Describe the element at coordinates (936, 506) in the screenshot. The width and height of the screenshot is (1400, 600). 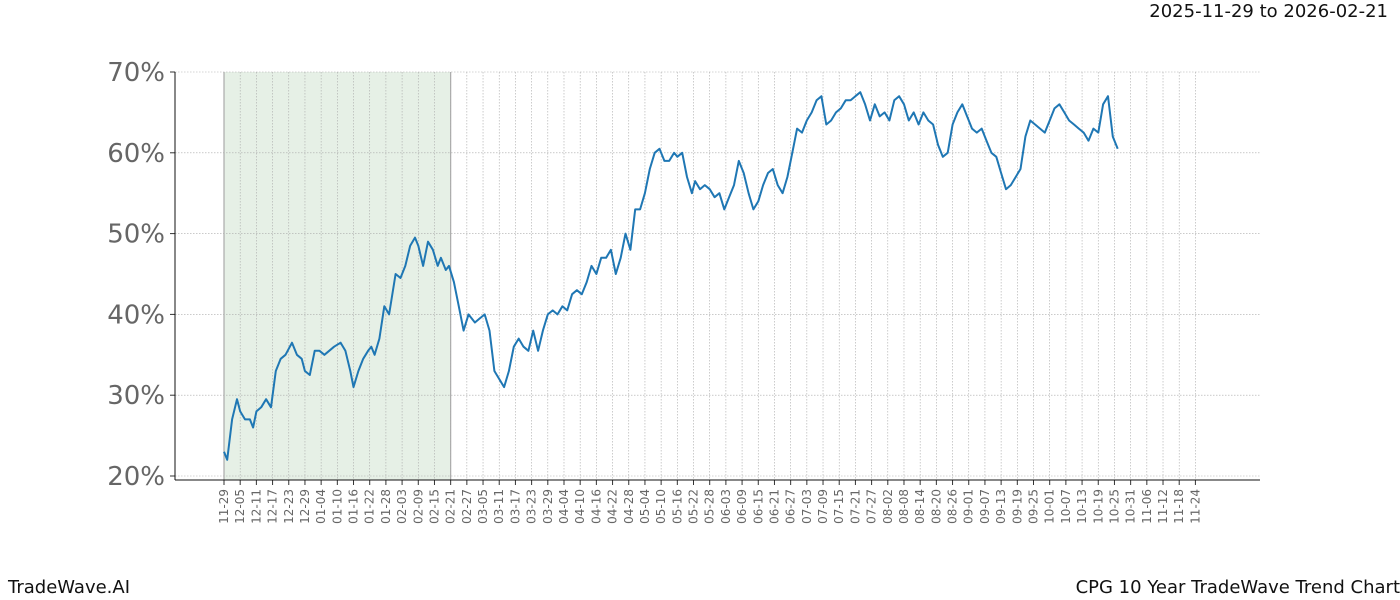
I see `x-tick-label: 08-20` at that location.